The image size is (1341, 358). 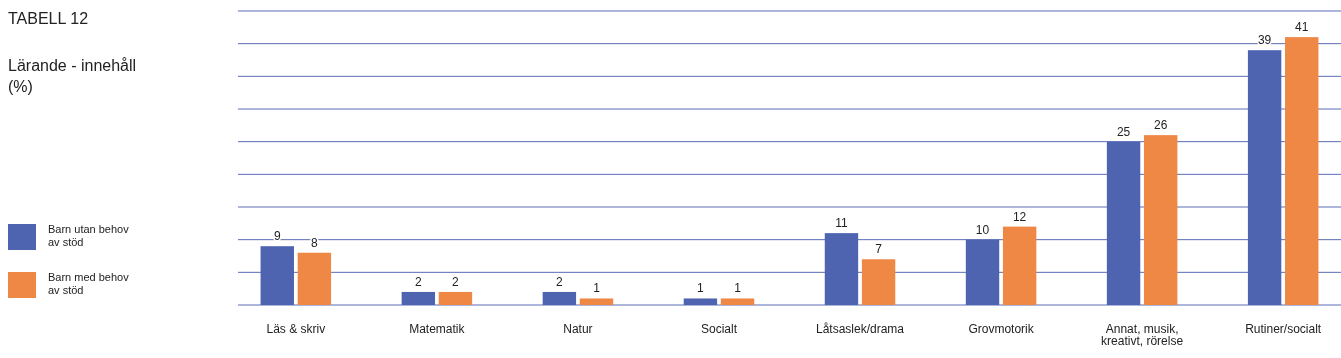 I want to click on data-label: 11, so click(x=842, y=223).